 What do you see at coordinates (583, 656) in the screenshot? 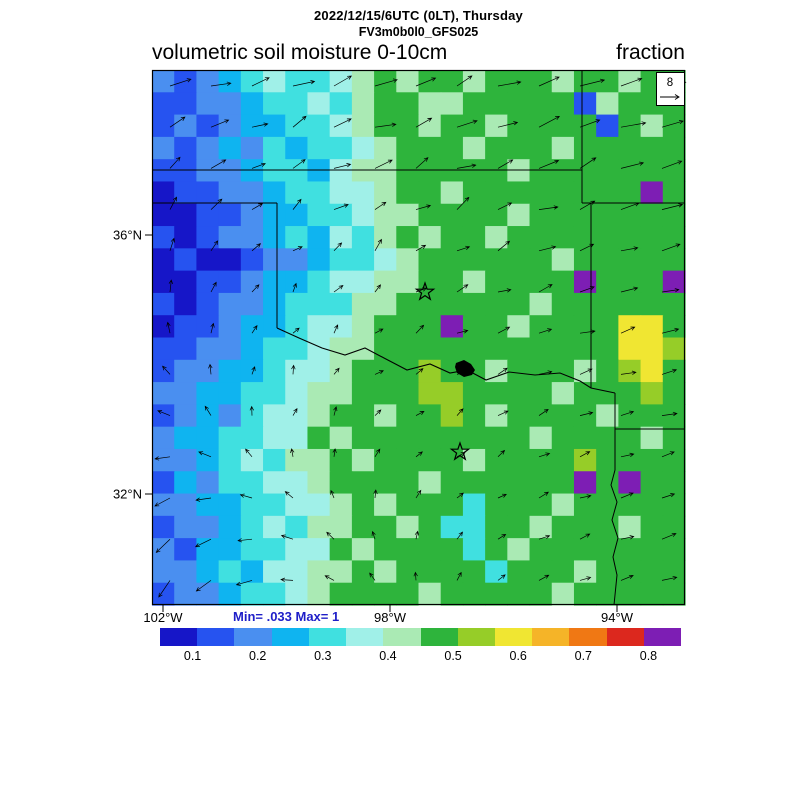
I see `colorbar-tick-label: 0.7` at bounding box center [583, 656].